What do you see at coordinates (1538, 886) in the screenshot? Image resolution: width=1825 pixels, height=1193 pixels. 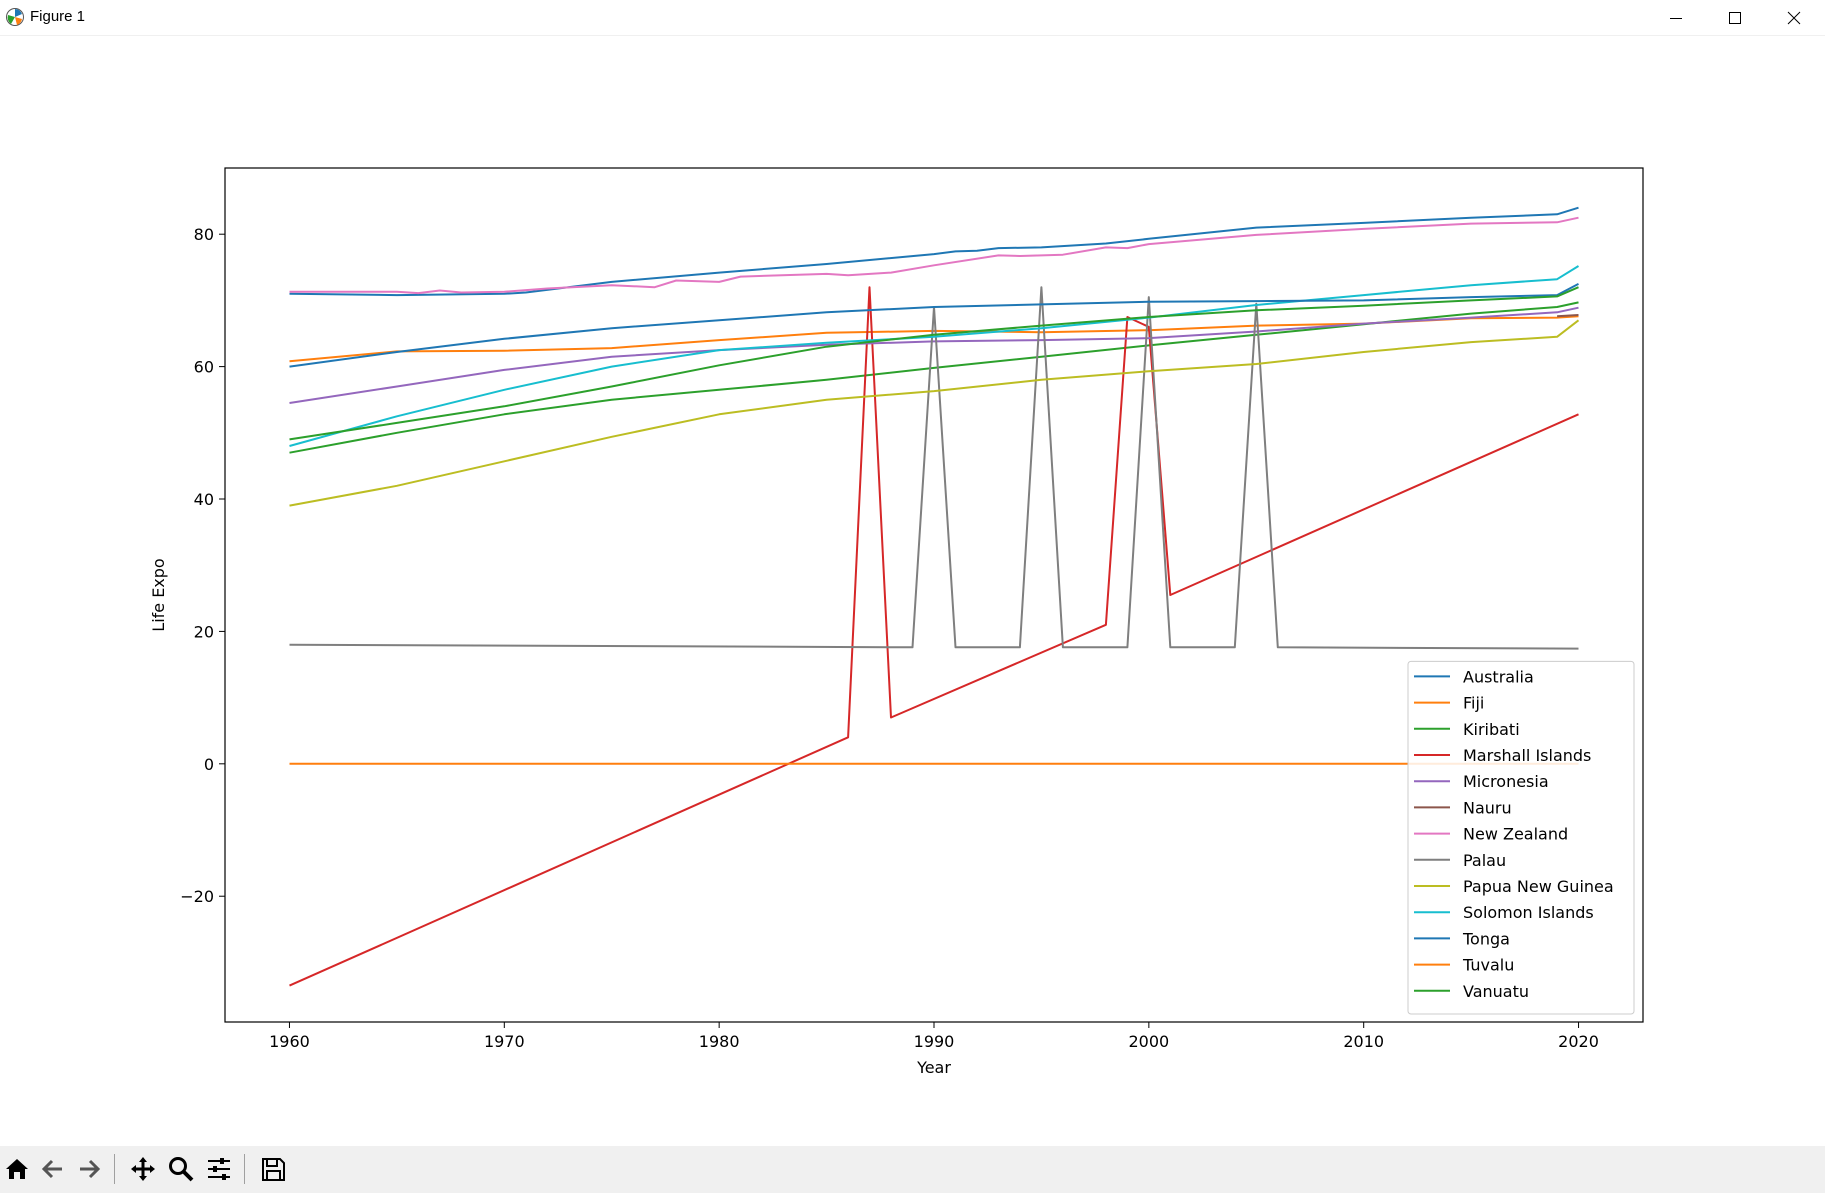 I see `legend-entry-label: Papua New Guinea` at bounding box center [1538, 886].